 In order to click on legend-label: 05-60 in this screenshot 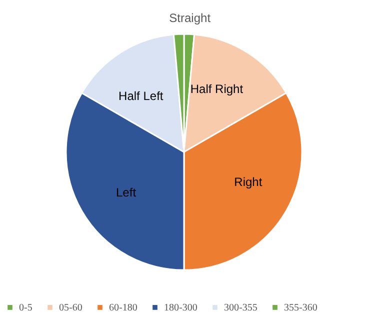, I will do `click(70, 308)`.